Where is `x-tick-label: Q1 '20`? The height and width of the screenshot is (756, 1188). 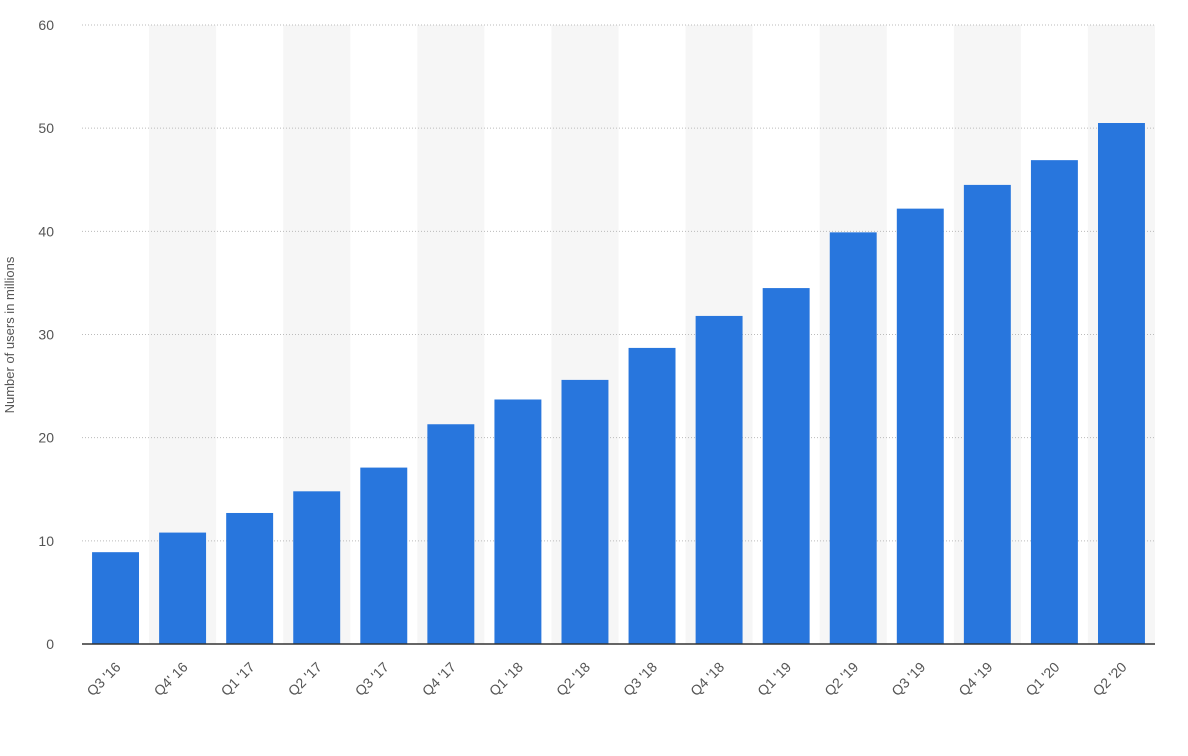
x-tick-label: Q1 '20 is located at coordinates (1042, 679).